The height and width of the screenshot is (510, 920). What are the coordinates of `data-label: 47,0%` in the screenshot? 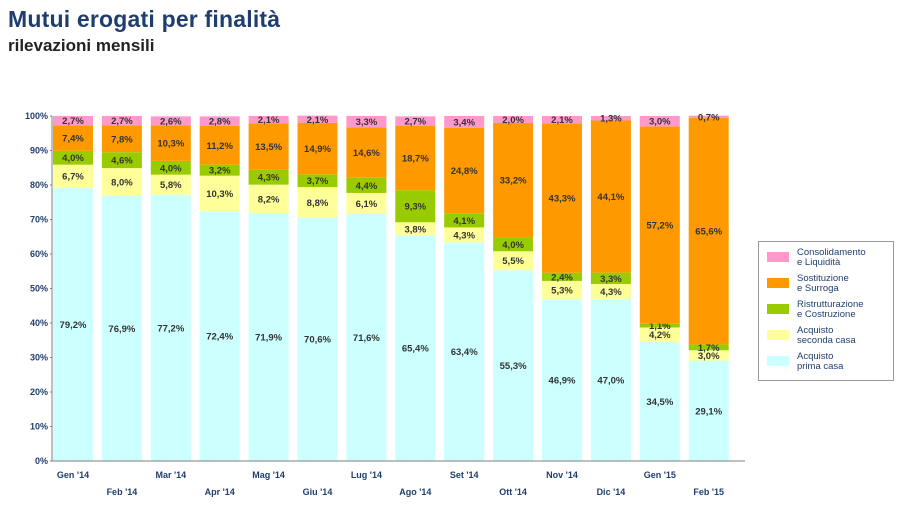 It's located at (610, 380).